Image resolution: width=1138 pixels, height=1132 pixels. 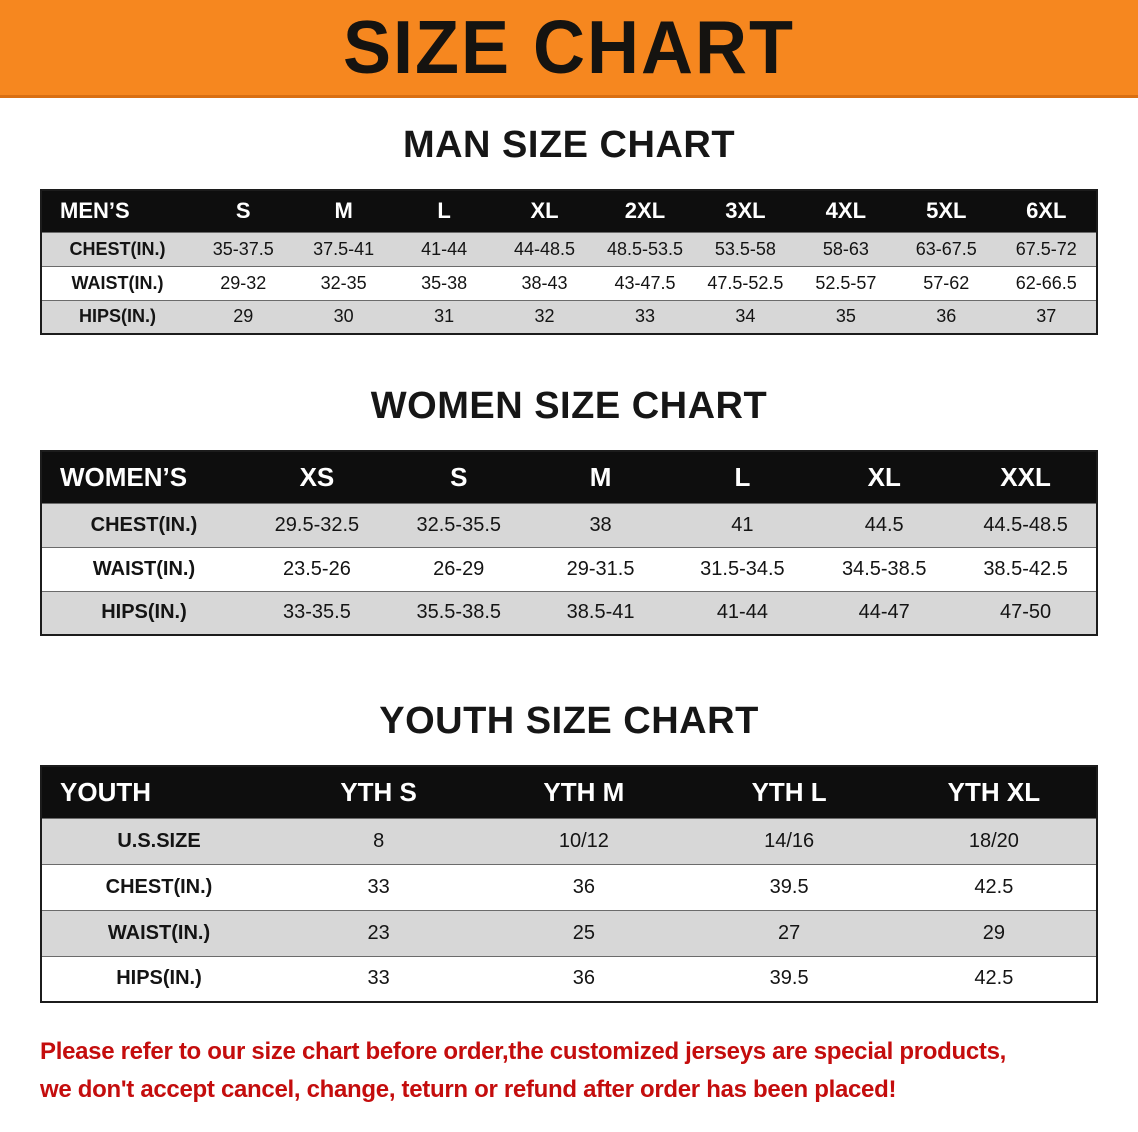 I want to click on size-value-cell: 38.5-41, so click(x=600, y=612).